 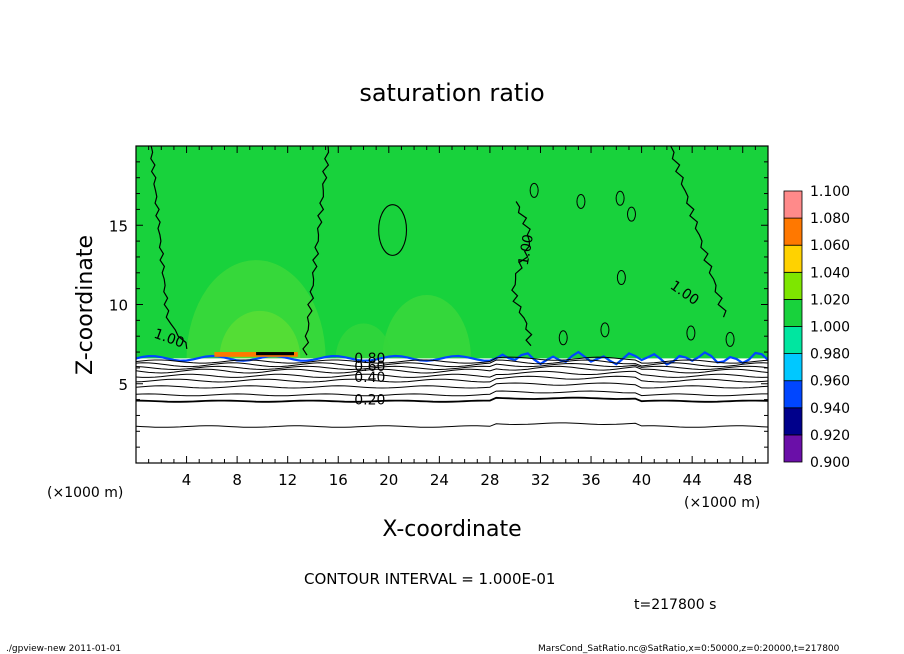 What do you see at coordinates (85, 305) in the screenshot?
I see `y-axis-label: Z-coordinate` at bounding box center [85, 305].